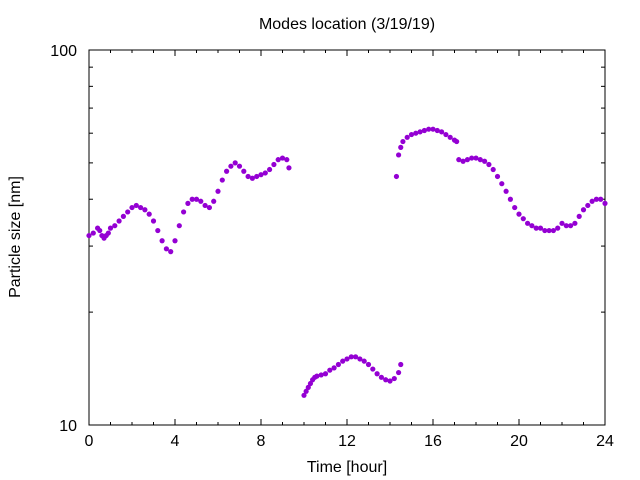  What do you see at coordinates (433, 441) in the screenshot?
I see `x-tick-label: 16` at bounding box center [433, 441].